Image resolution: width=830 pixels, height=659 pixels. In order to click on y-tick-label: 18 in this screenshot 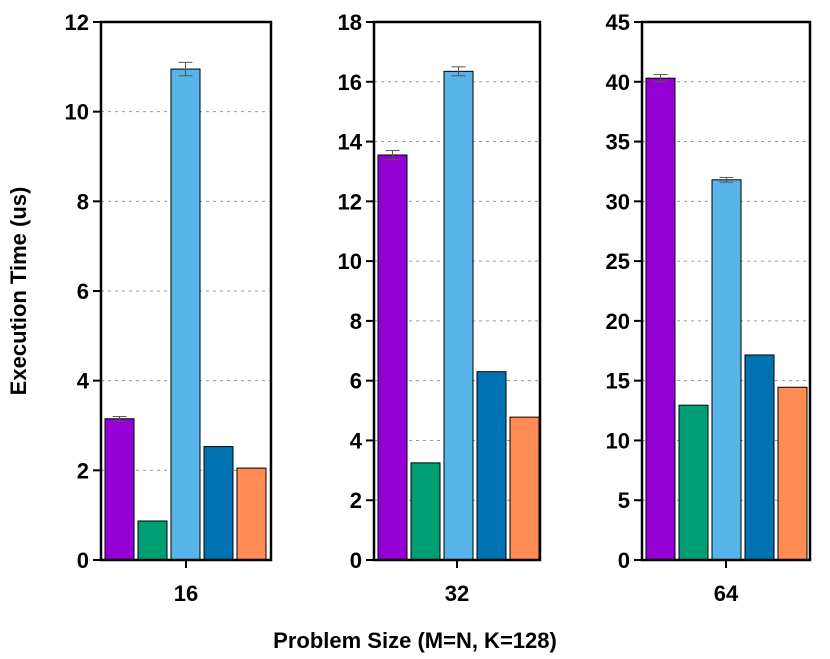, I will do `click(350, 22)`.